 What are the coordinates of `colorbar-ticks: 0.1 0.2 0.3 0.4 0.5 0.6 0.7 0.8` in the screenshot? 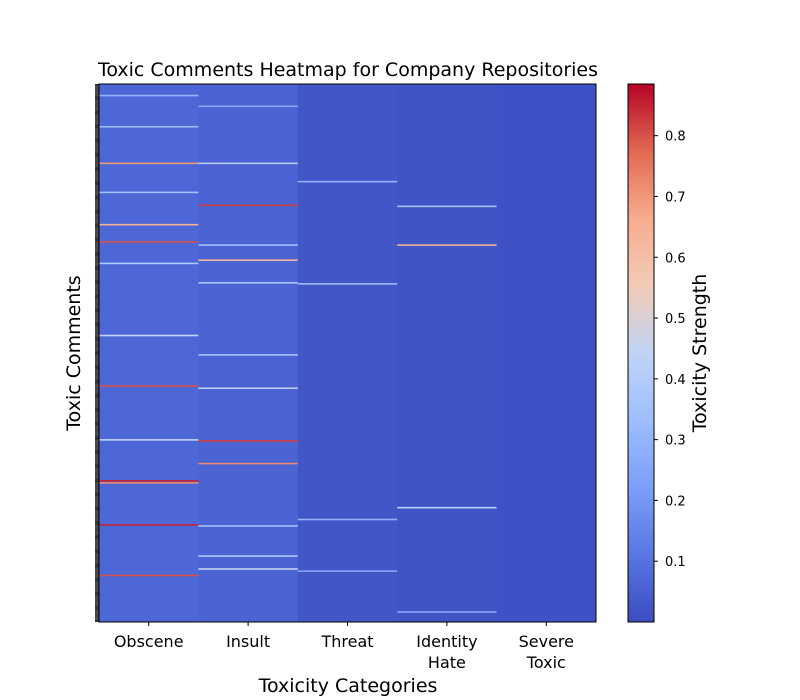 It's located at (670, 350).